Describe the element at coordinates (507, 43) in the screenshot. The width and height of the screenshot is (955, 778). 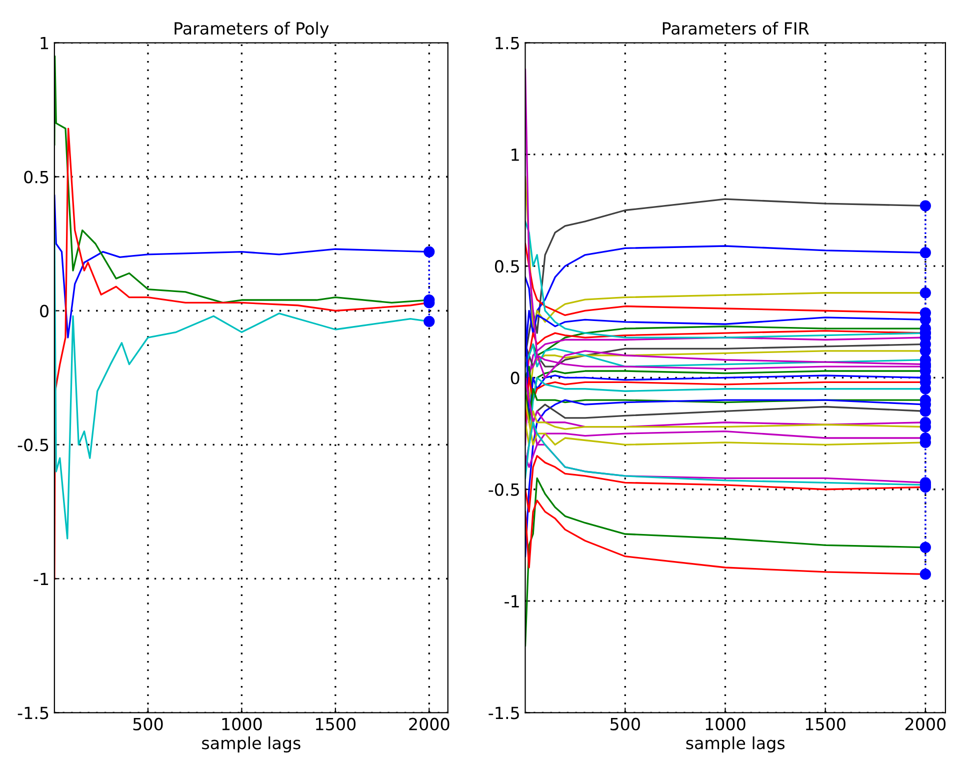
I see `y-tick-label: 1.5` at that location.